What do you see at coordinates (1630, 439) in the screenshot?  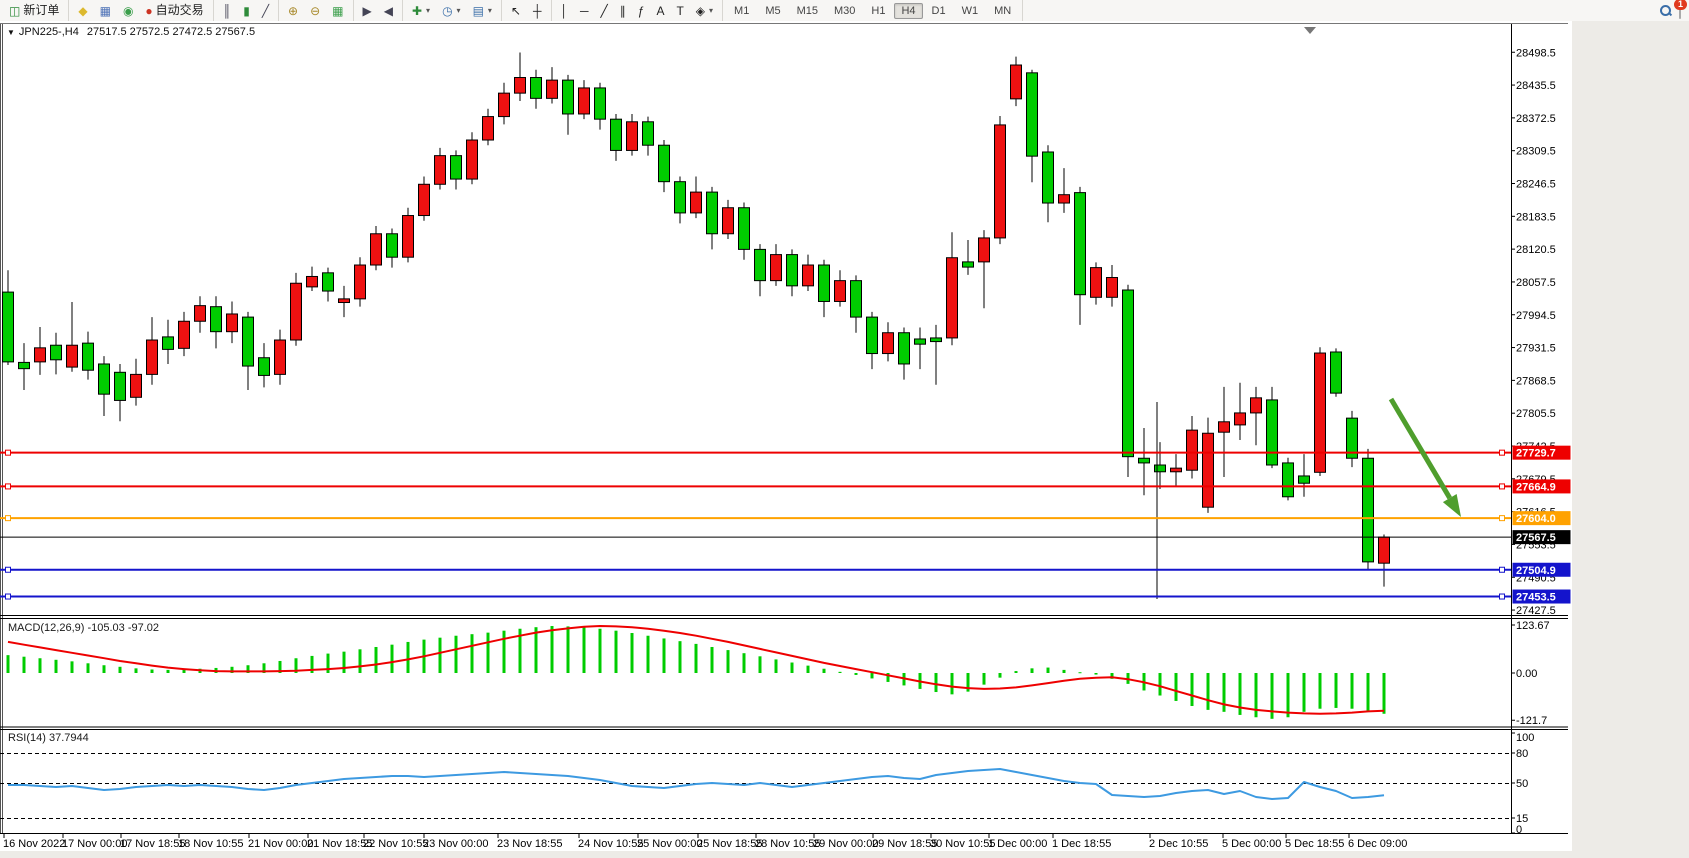 I see `right-margin` at bounding box center [1630, 439].